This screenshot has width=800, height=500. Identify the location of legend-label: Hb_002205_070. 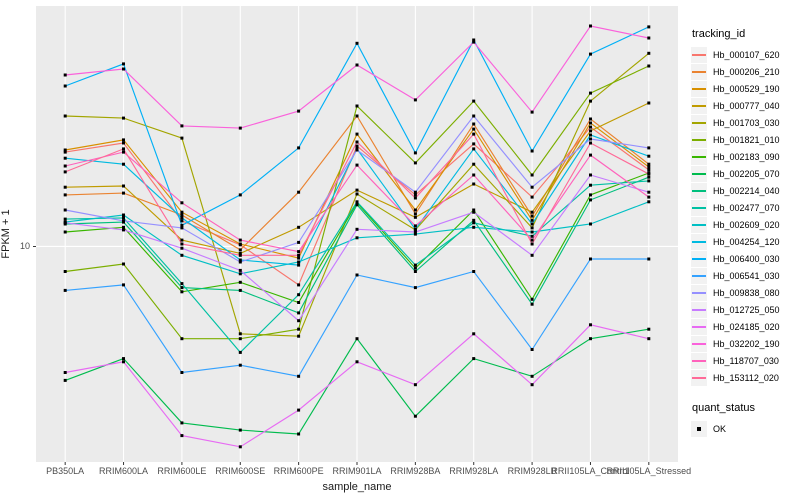
(746, 174).